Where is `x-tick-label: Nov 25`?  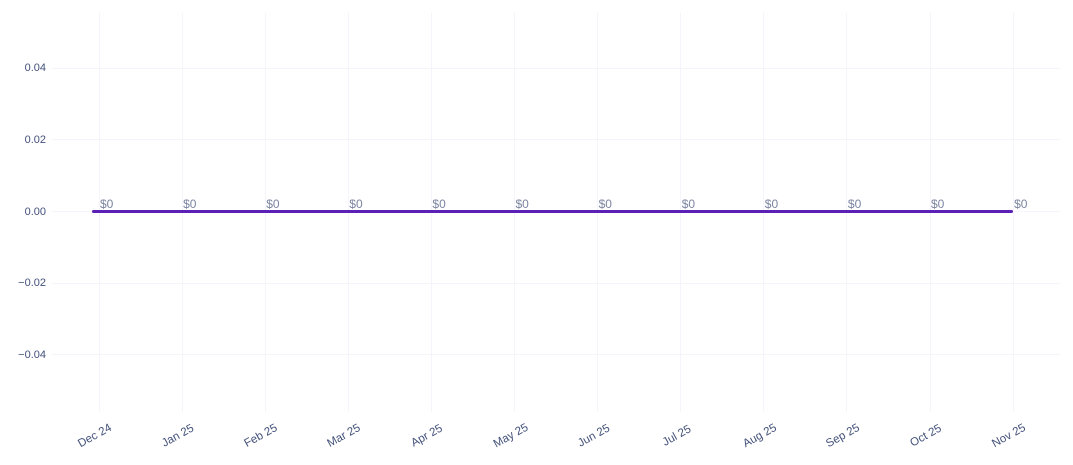 x-tick-label: Nov 25 is located at coordinates (1009, 436).